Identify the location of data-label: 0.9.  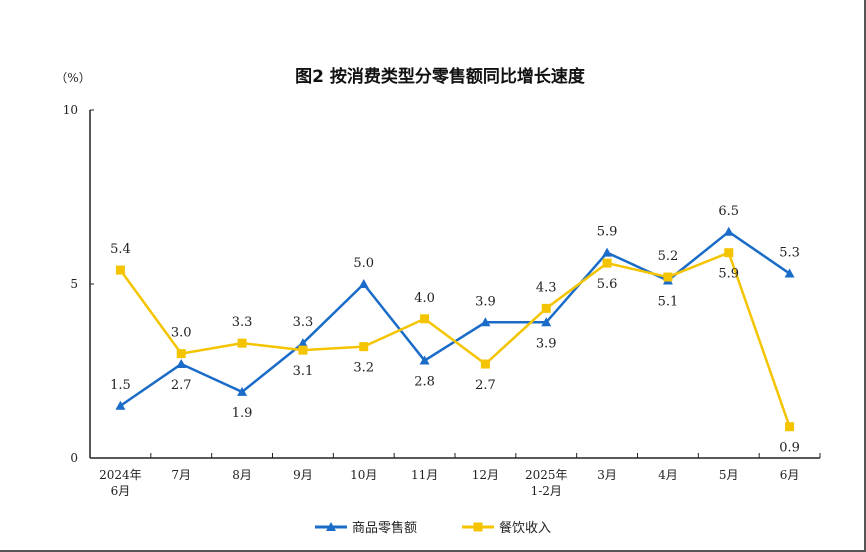
(789, 448).